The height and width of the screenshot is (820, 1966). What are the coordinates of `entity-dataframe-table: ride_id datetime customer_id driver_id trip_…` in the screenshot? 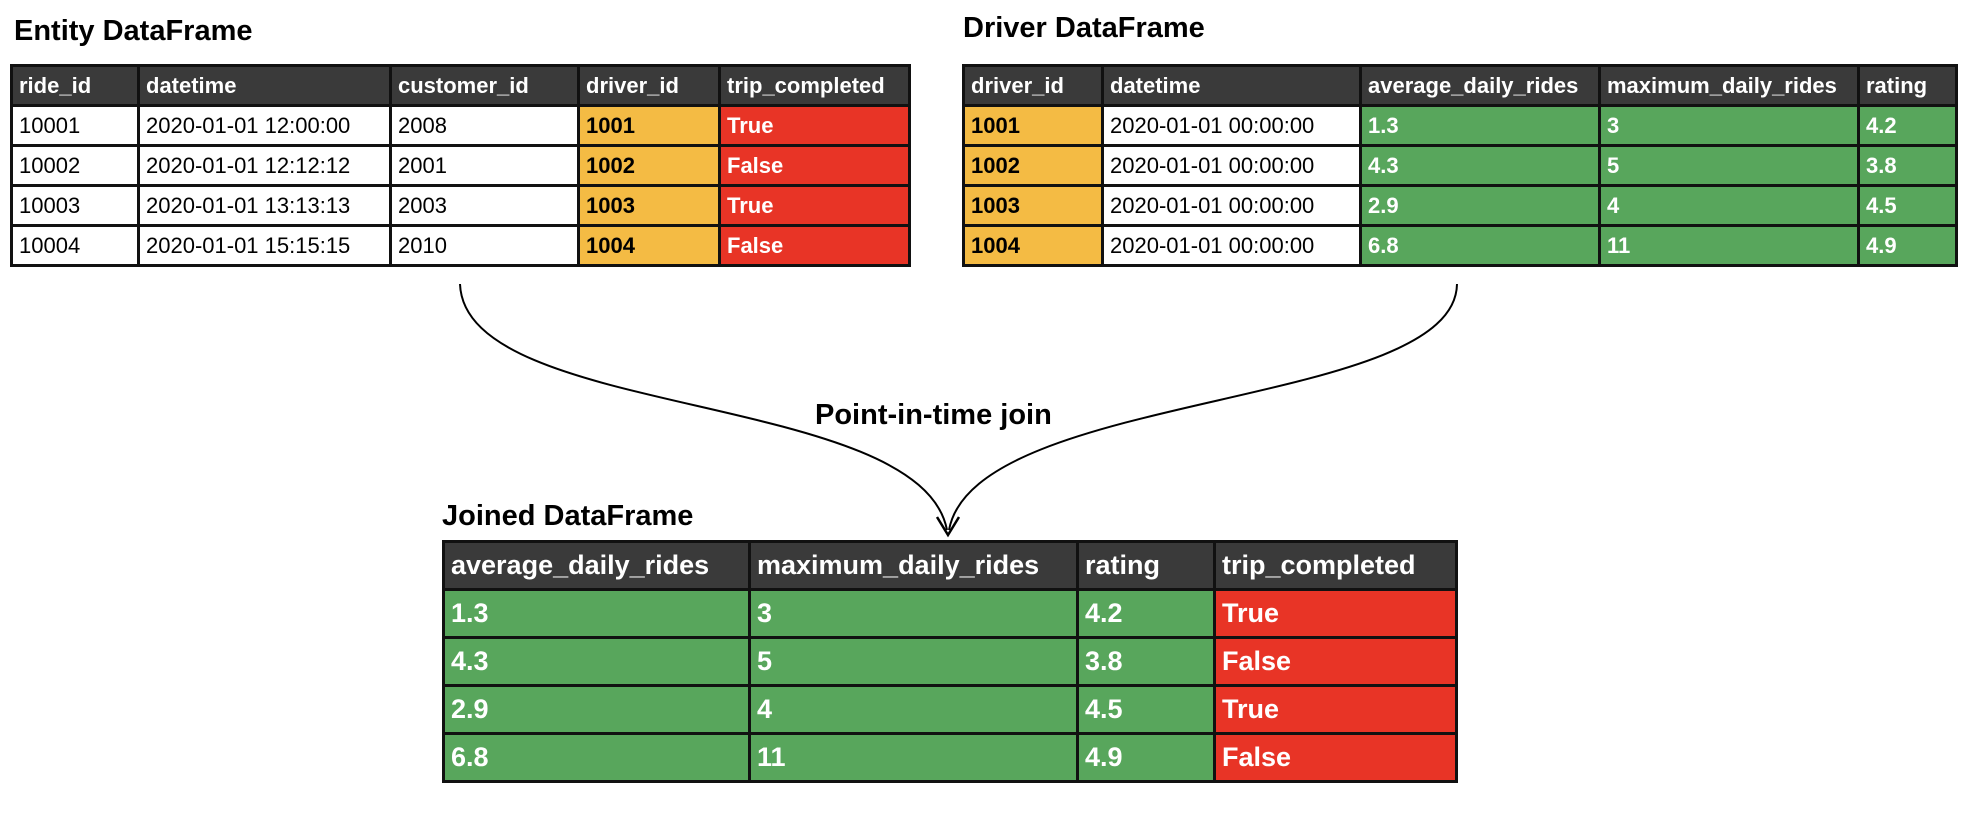 It's located at (460, 165).